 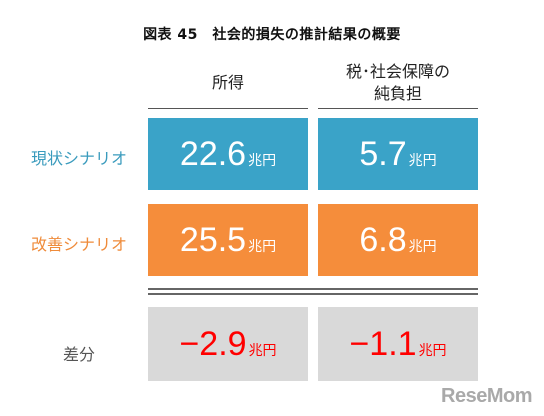 I want to click on value: 22.6, so click(x=213, y=154).